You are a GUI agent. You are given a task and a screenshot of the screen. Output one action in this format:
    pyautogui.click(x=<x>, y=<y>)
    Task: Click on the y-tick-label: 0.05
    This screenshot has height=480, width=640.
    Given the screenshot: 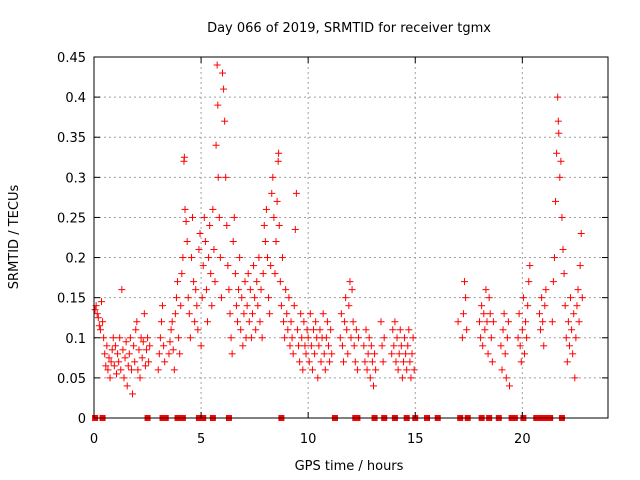 What is the action you would take?
    pyautogui.click(x=71, y=379)
    